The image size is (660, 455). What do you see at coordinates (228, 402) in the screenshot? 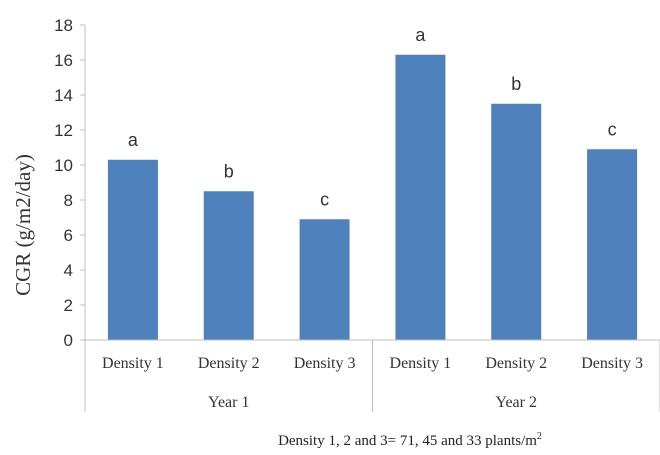
I see `group-label: Year 1` at bounding box center [228, 402].